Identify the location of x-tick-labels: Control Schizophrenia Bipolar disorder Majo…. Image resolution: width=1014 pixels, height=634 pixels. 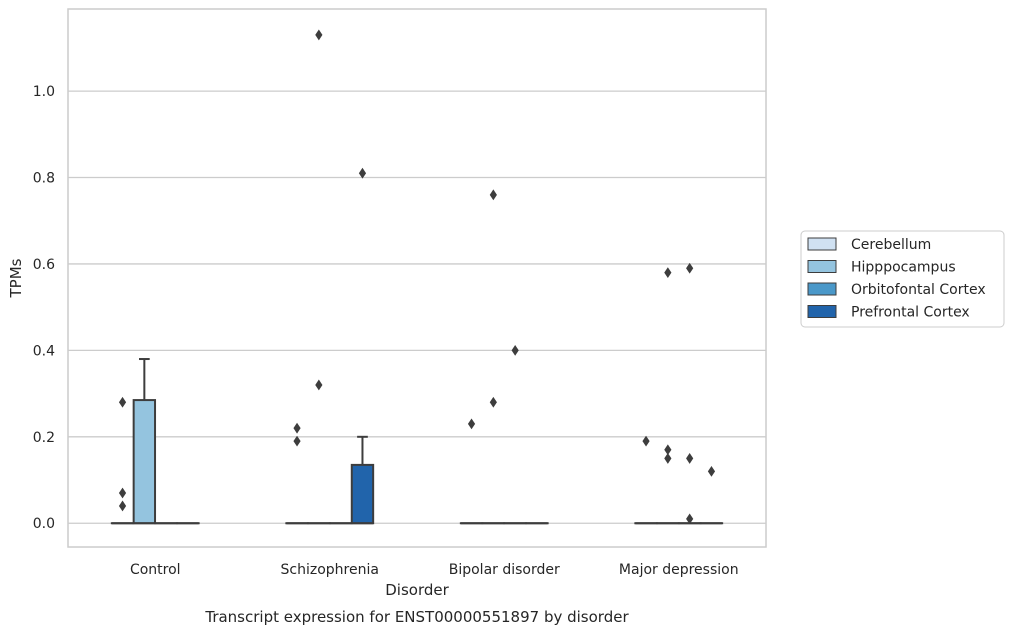
(434, 570).